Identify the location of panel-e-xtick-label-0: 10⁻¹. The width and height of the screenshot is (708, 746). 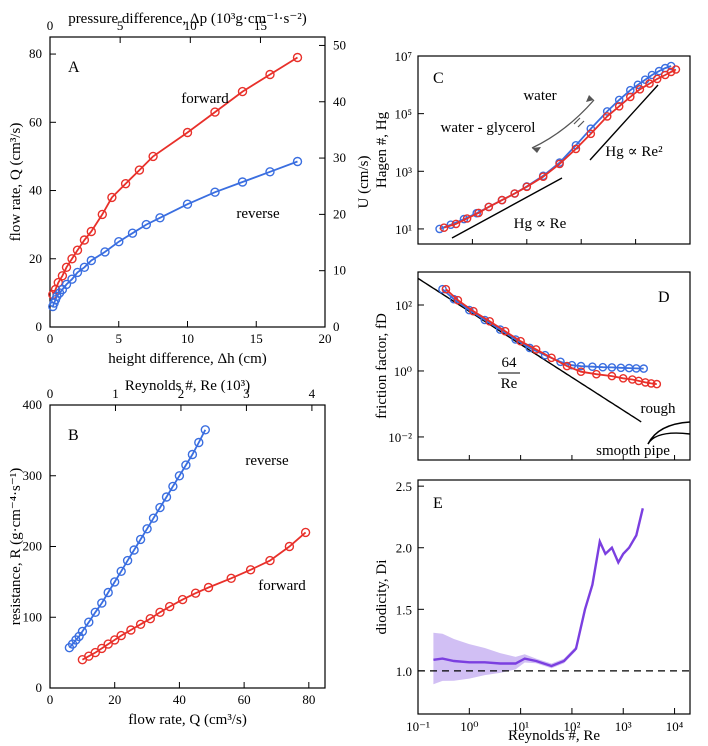
(418, 726).